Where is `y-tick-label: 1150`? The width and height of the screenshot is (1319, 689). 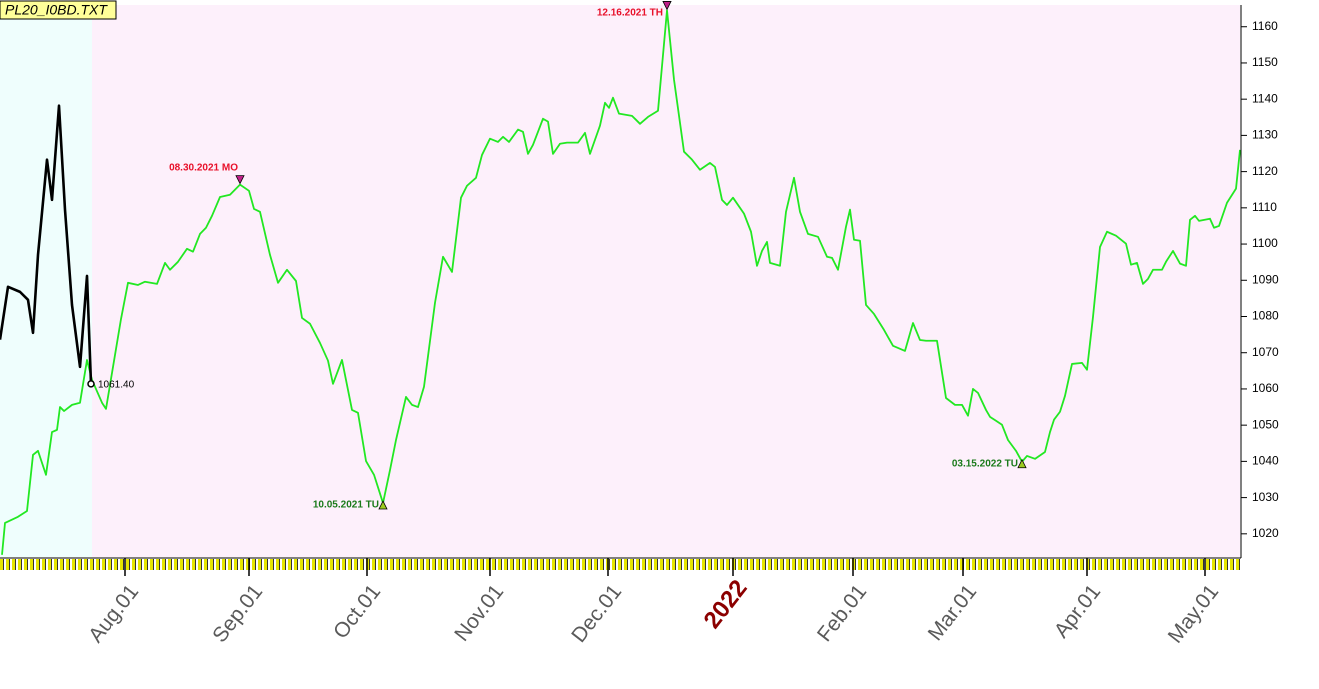
y-tick-label: 1150 is located at coordinates (1265, 62).